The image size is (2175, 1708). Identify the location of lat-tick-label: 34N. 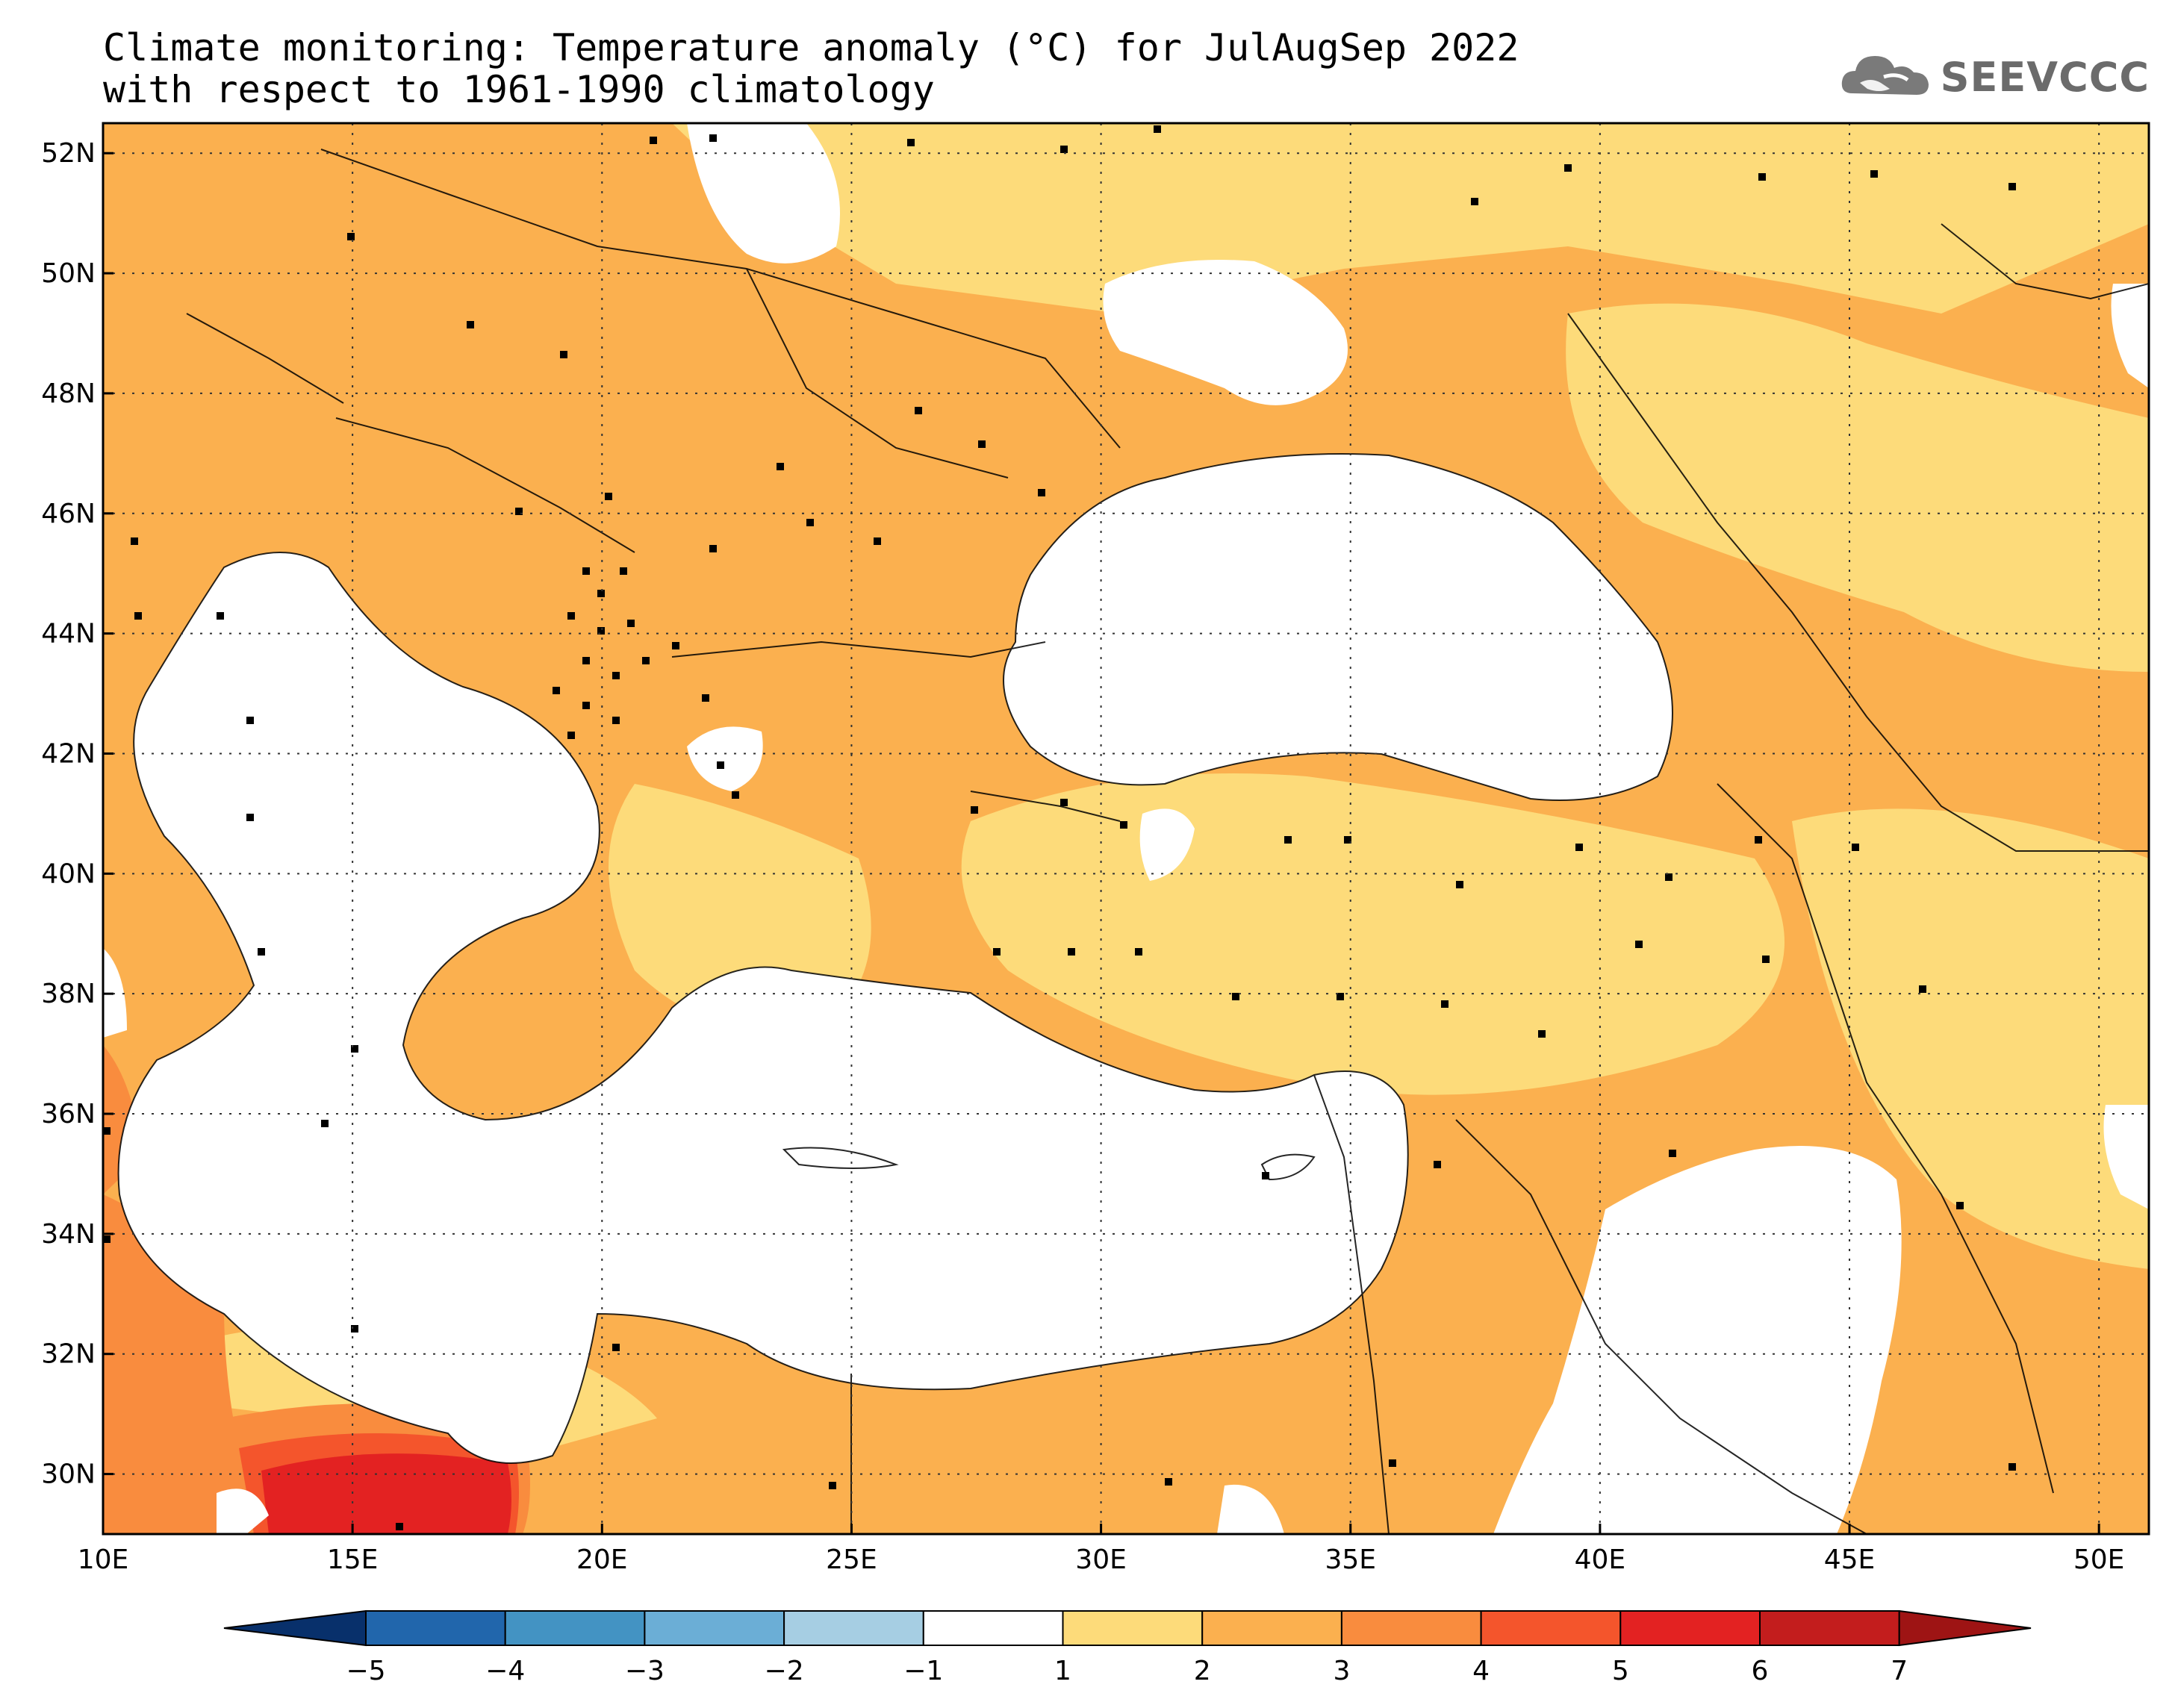
(68, 1234).